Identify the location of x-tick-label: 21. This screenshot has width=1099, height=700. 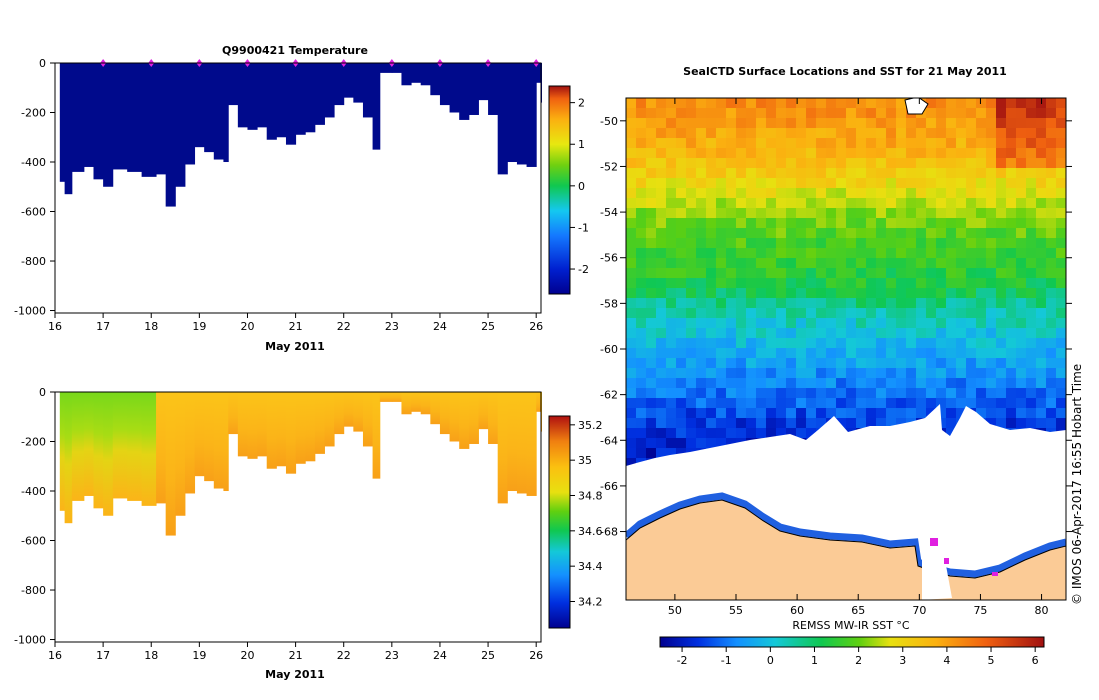
(296, 655).